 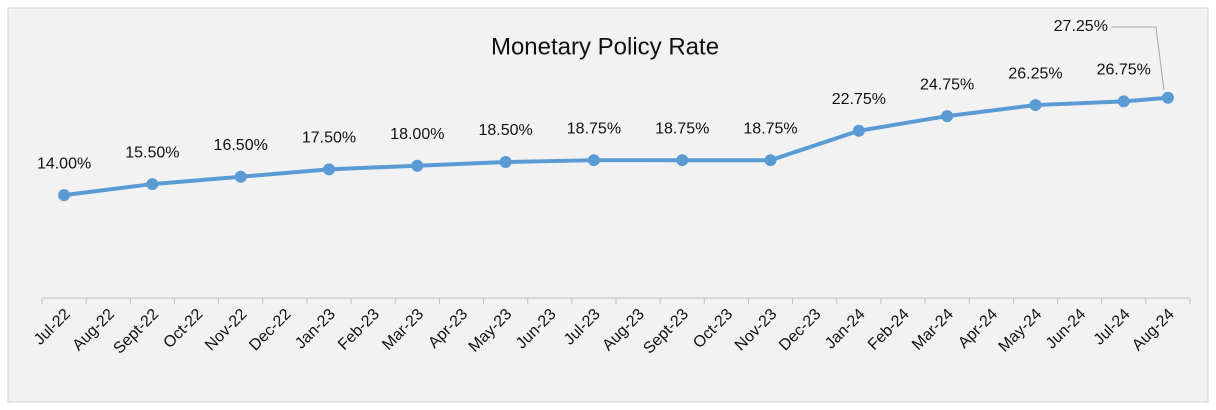 I want to click on data-label: 14.00%, so click(x=64, y=163).